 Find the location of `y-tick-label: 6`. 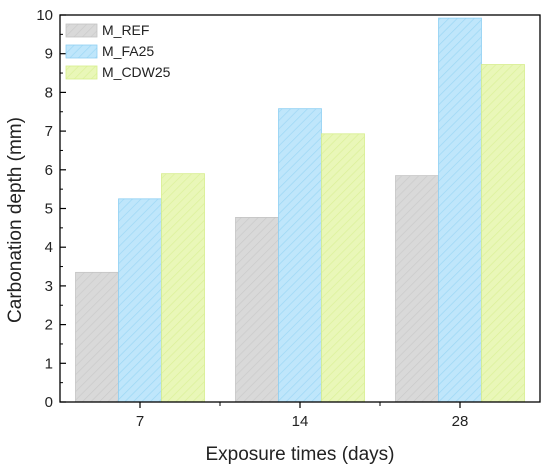

y-tick-label: 6 is located at coordinates (49, 170).